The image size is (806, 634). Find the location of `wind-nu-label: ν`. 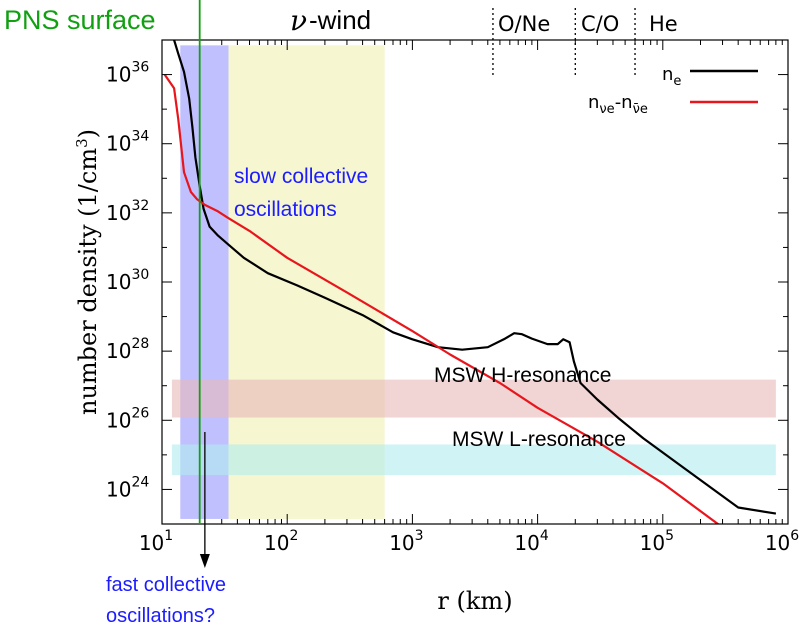

wind-nu-label: ν is located at coordinates (298, 20).